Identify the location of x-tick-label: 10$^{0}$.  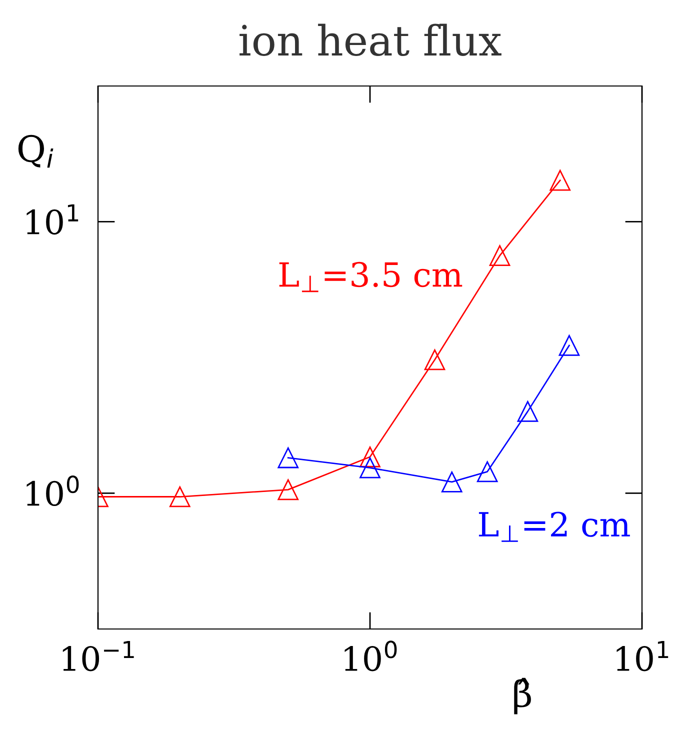
(370, 656).